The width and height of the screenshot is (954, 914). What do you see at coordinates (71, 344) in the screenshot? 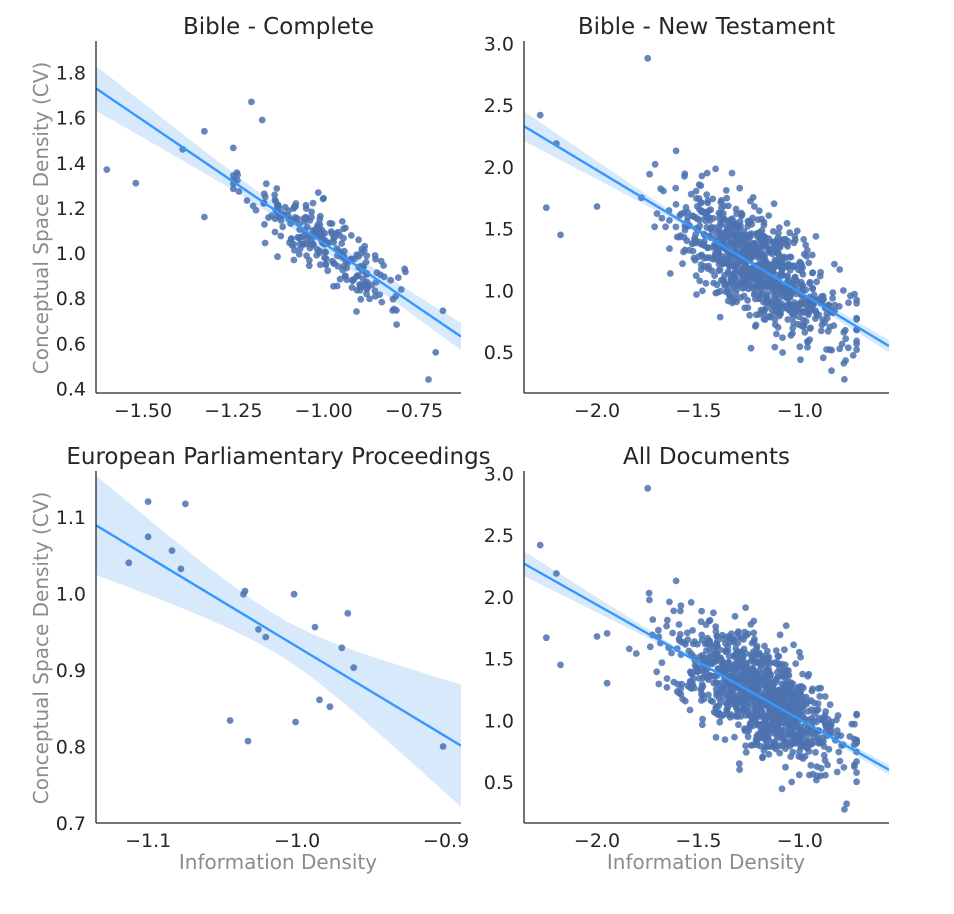
I see `y-tick-label: 0.6` at bounding box center [71, 344].